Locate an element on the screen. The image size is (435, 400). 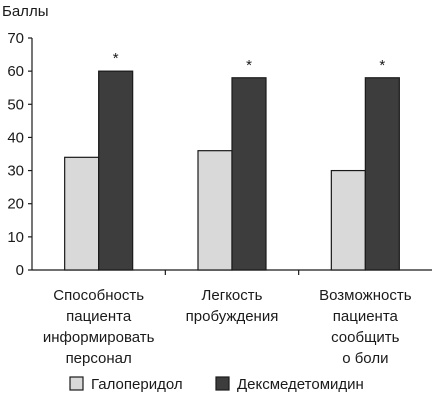
y-ticks: 0 10 20 30 40 50 60 70 is located at coordinates (19, 154).